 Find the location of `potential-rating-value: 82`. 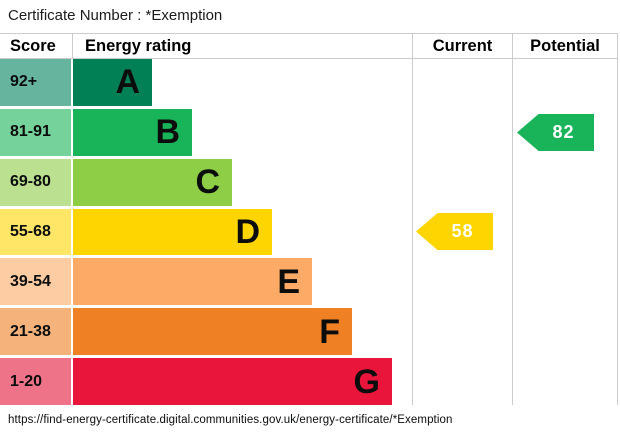

potential-rating-value: 82 is located at coordinates (563, 132).